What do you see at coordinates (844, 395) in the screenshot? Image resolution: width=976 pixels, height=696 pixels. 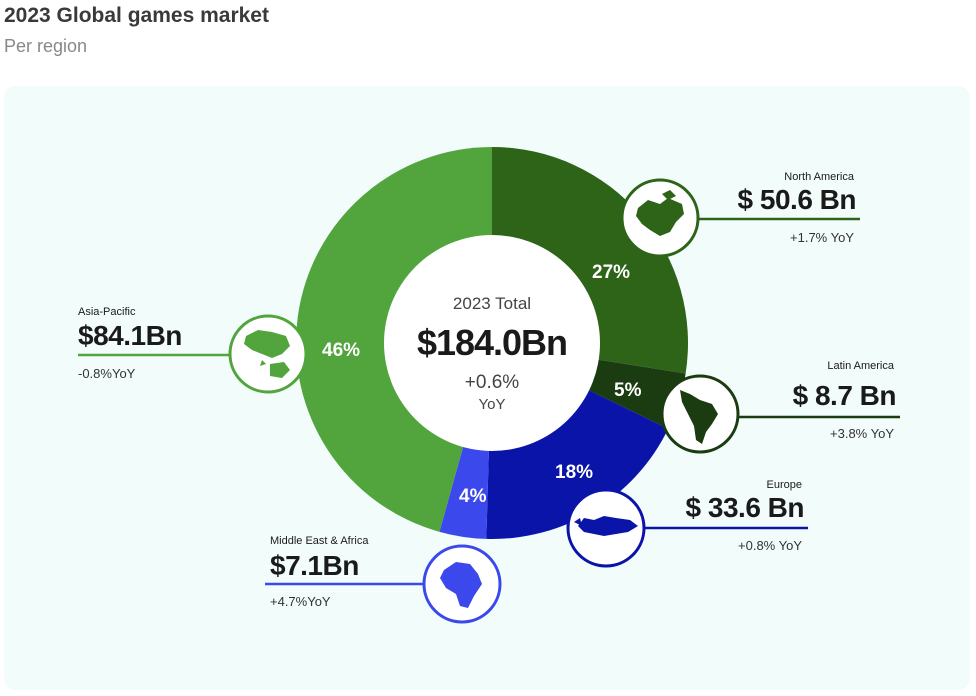 I see `latin-america-value: $ 8.7 Bn` at bounding box center [844, 395].